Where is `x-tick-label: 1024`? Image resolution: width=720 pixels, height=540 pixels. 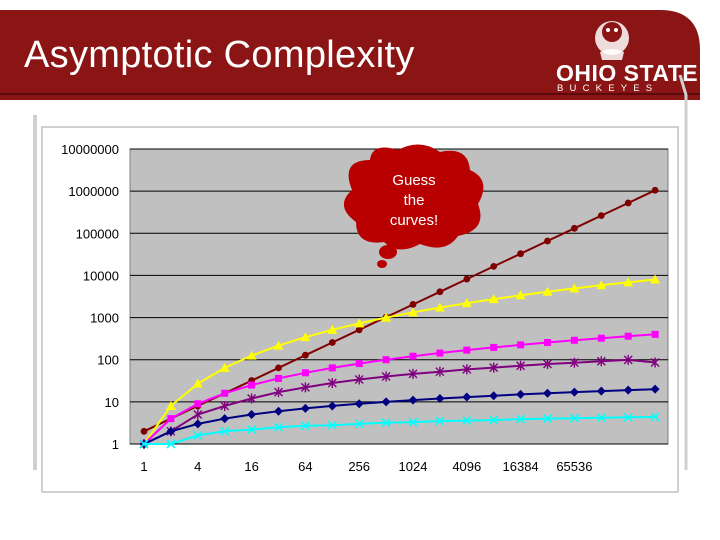 x-tick-label: 1024 is located at coordinates (413, 466).